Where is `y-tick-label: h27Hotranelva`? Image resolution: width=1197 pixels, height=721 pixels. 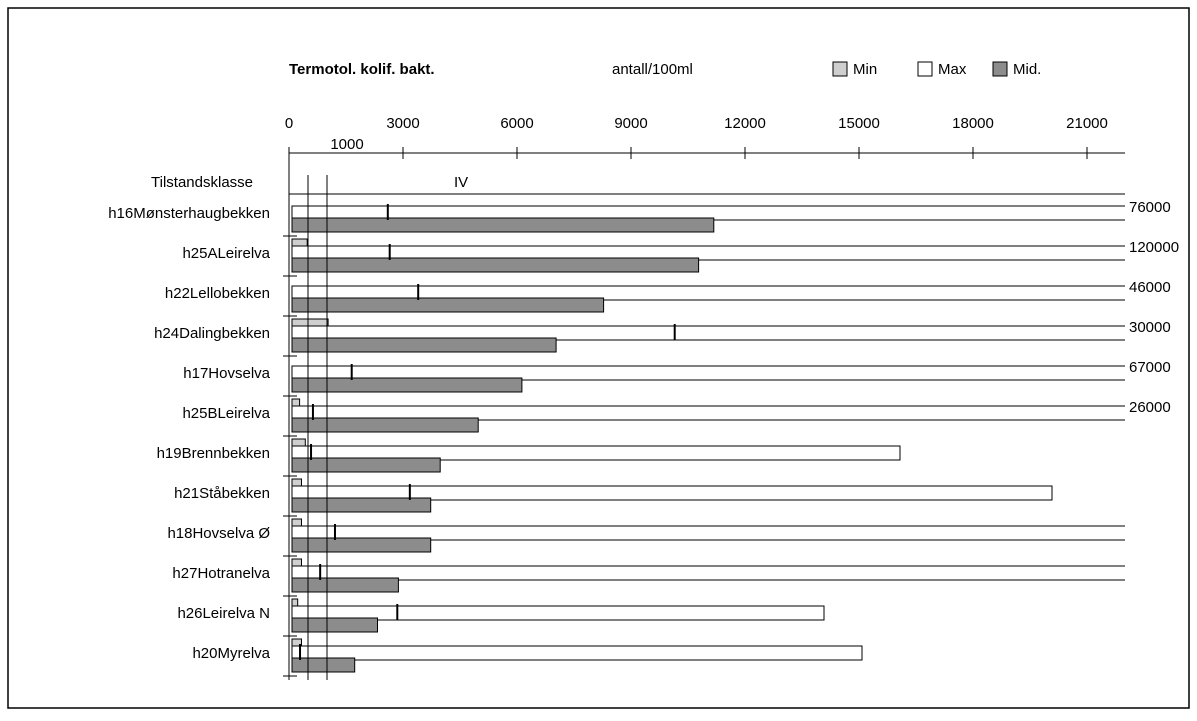 y-tick-label: h27Hotranelva is located at coordinates (221, 573).